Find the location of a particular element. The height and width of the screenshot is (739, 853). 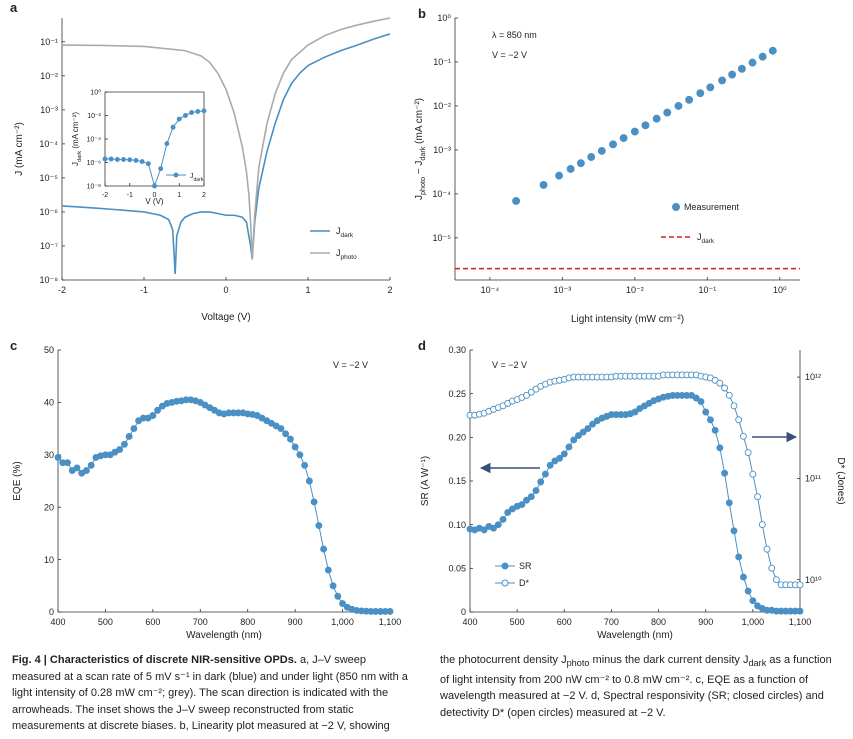

y-tick-label: 50 is located at coordinates (49, 350).